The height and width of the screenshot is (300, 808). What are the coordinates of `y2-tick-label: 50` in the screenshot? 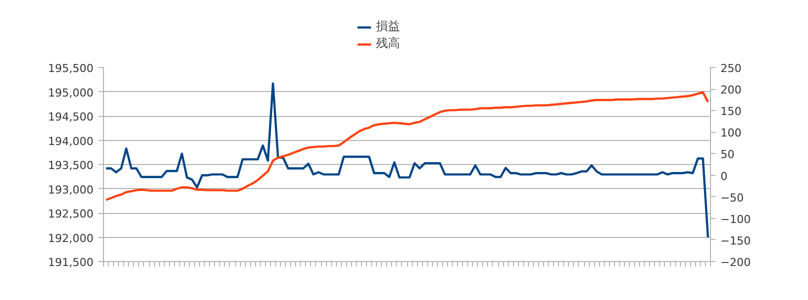 It's located at (727, 155).